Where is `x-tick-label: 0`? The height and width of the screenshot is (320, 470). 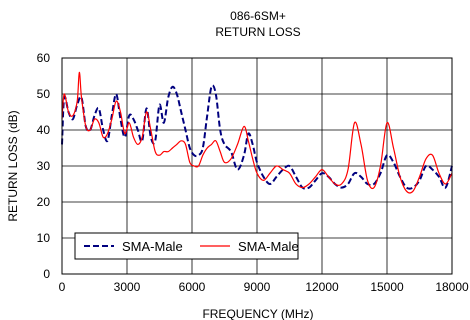 x-tick-label: 0 is located at coordinates (62, 287).